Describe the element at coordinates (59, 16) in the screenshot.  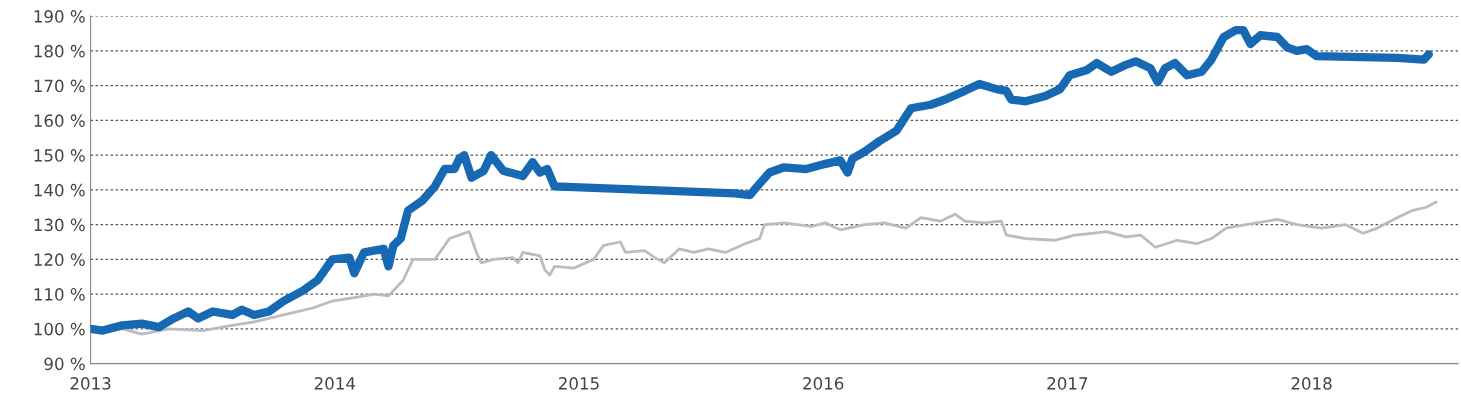
I see `y-tick-label: 190 %` at that location.